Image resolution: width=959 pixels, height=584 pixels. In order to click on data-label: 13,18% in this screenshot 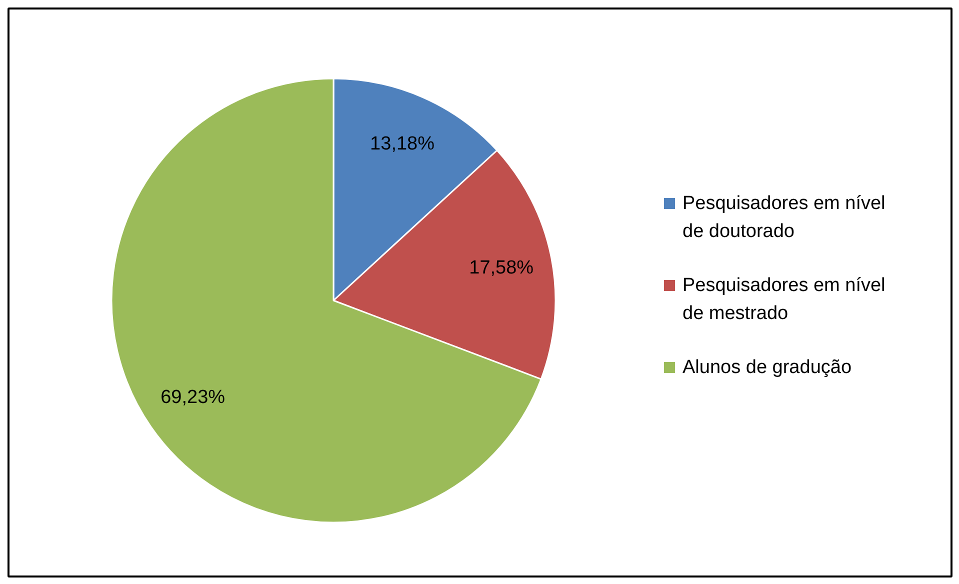, I will do `click(402, 144)`.